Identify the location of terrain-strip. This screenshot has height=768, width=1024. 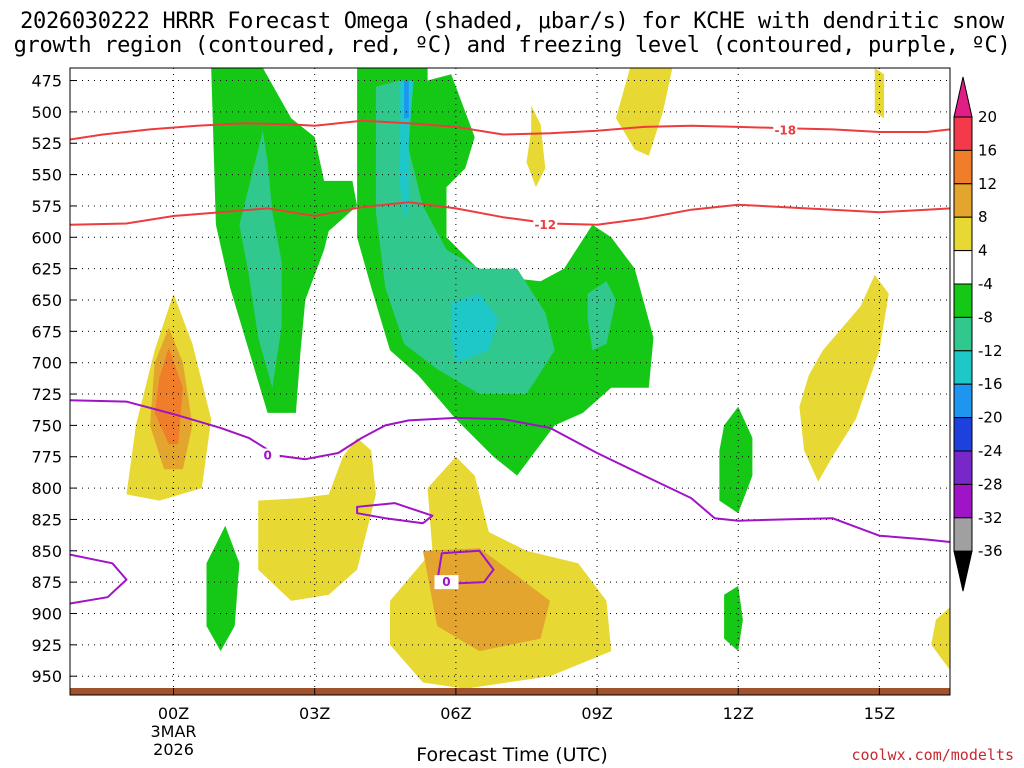
(510, 691).